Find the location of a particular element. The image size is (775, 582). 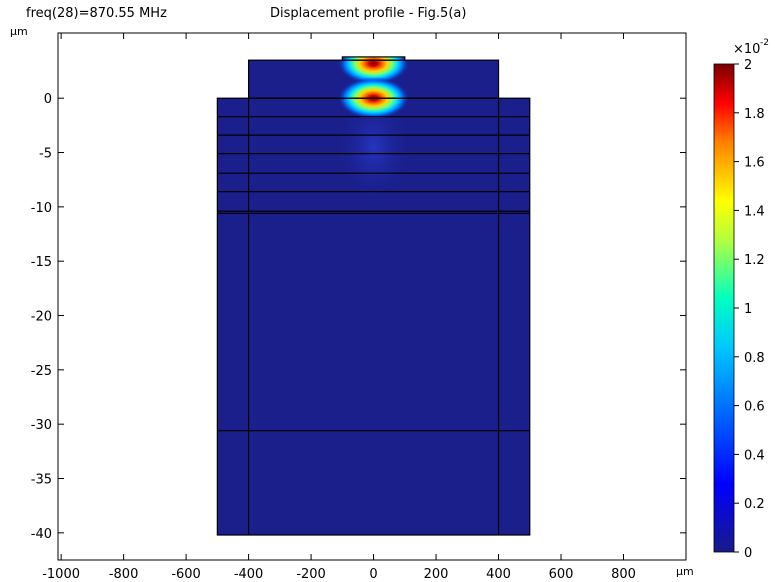

colorbar is located at coordinates (724, 308).